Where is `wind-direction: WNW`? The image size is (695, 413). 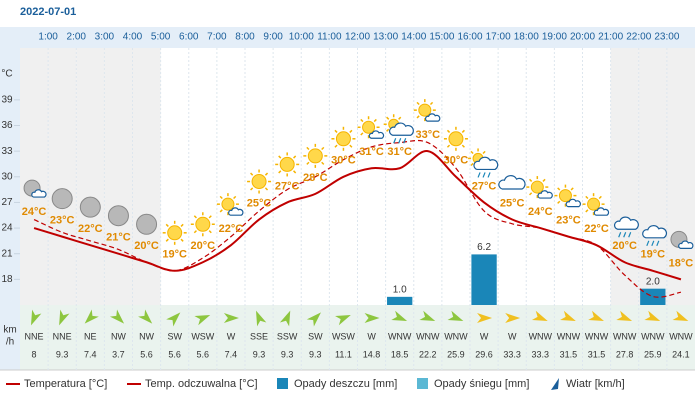
wind-direction: WNW is located at coordinates (597, 336).